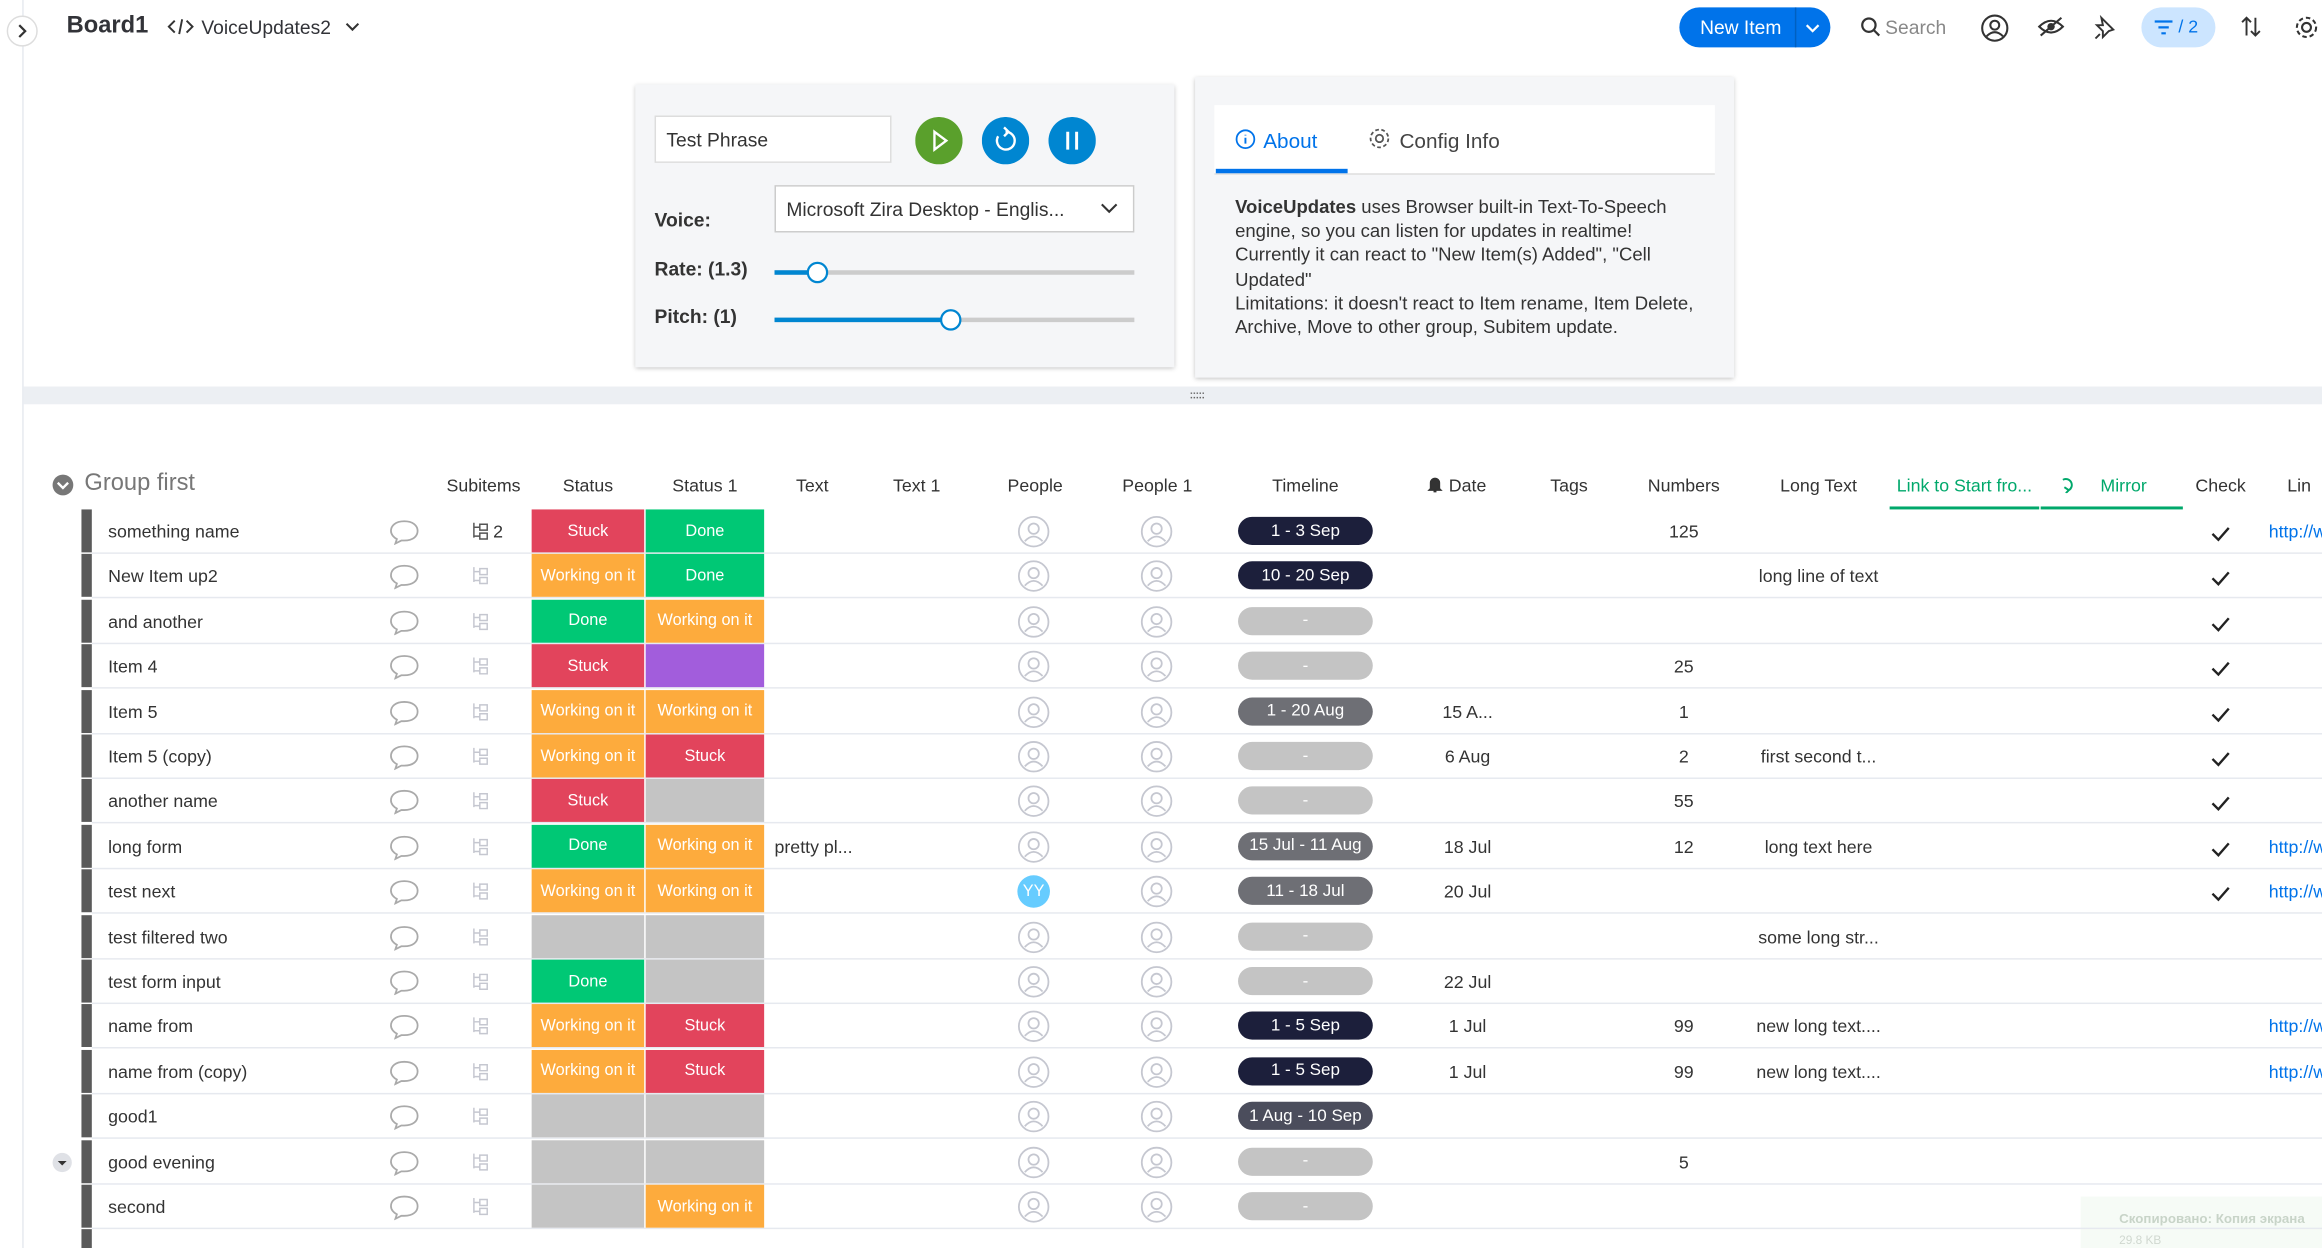  What do you see at coordinates (137, 1207) in the screenshot?
I see `item-name: second` at bounding box center [137, 1207].